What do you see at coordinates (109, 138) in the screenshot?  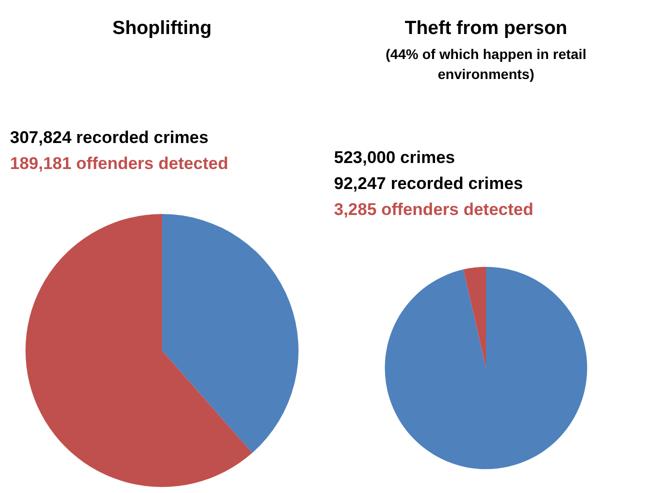 I see `text: 307,824 recorded crimes` at bounding box center [109, 138].